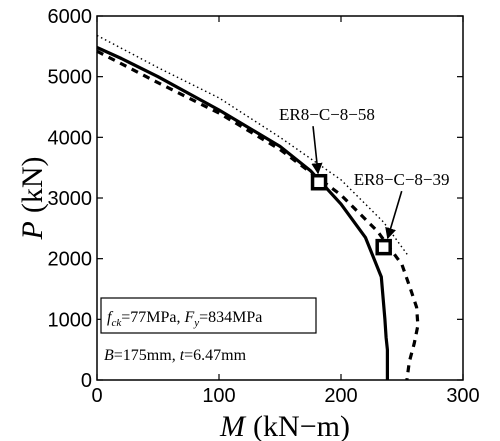 This screenshot has height=441, width=500. I want to click on x-tick-label: 0, so click(96, 396).